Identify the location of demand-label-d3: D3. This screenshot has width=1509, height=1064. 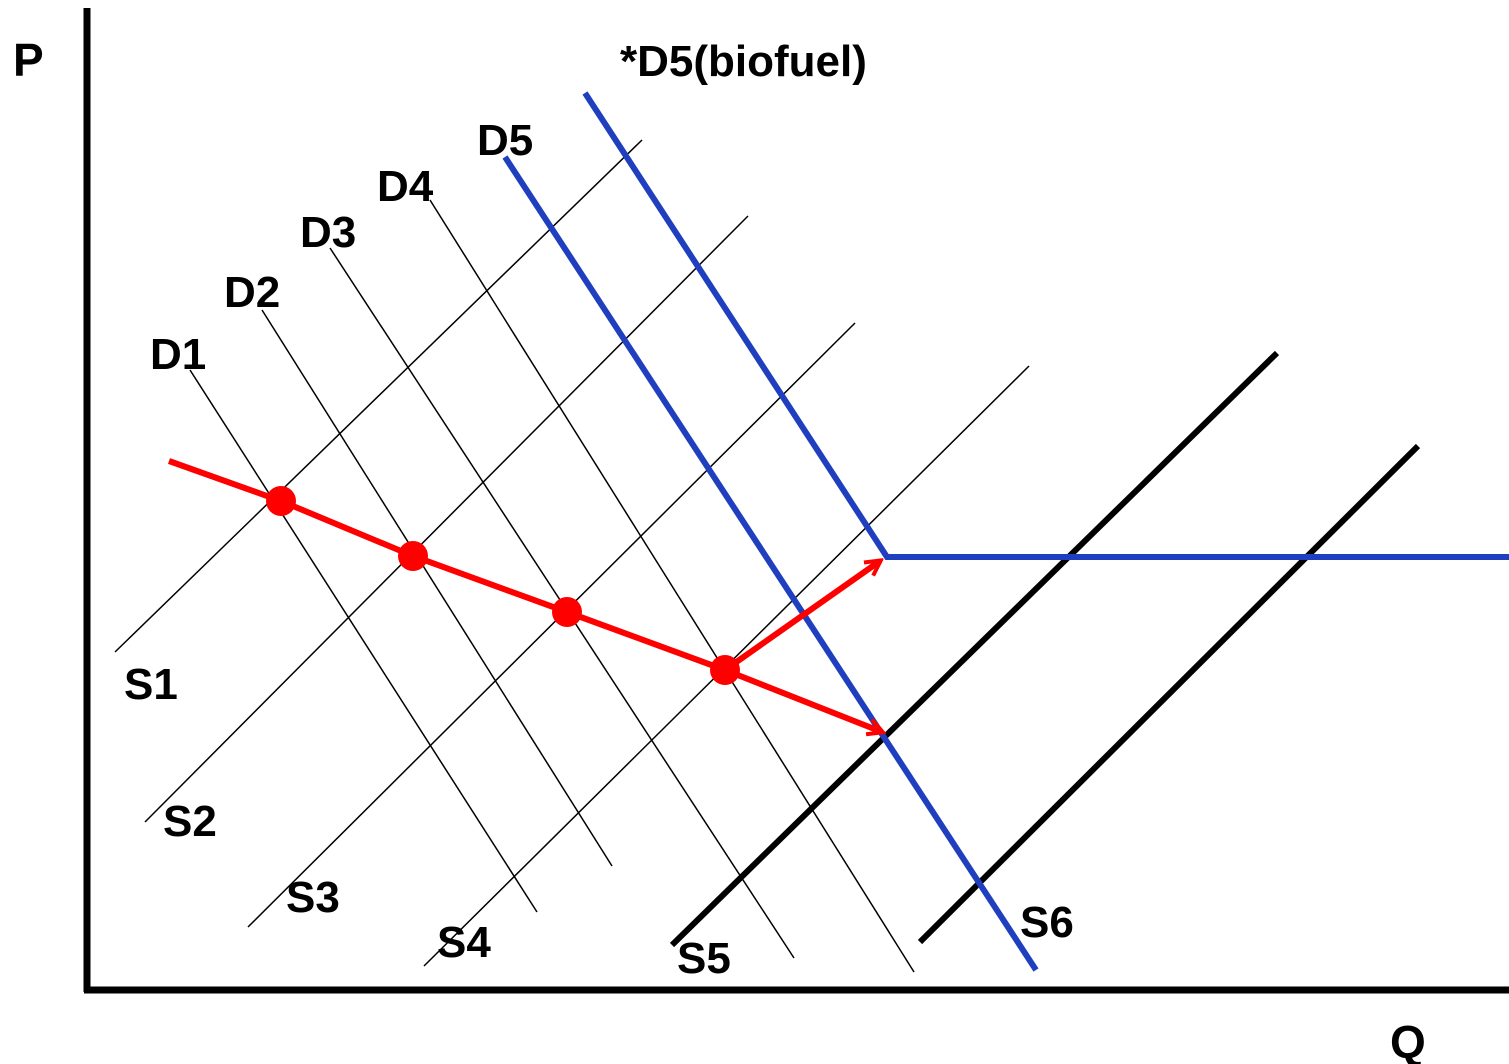
(328, 232).